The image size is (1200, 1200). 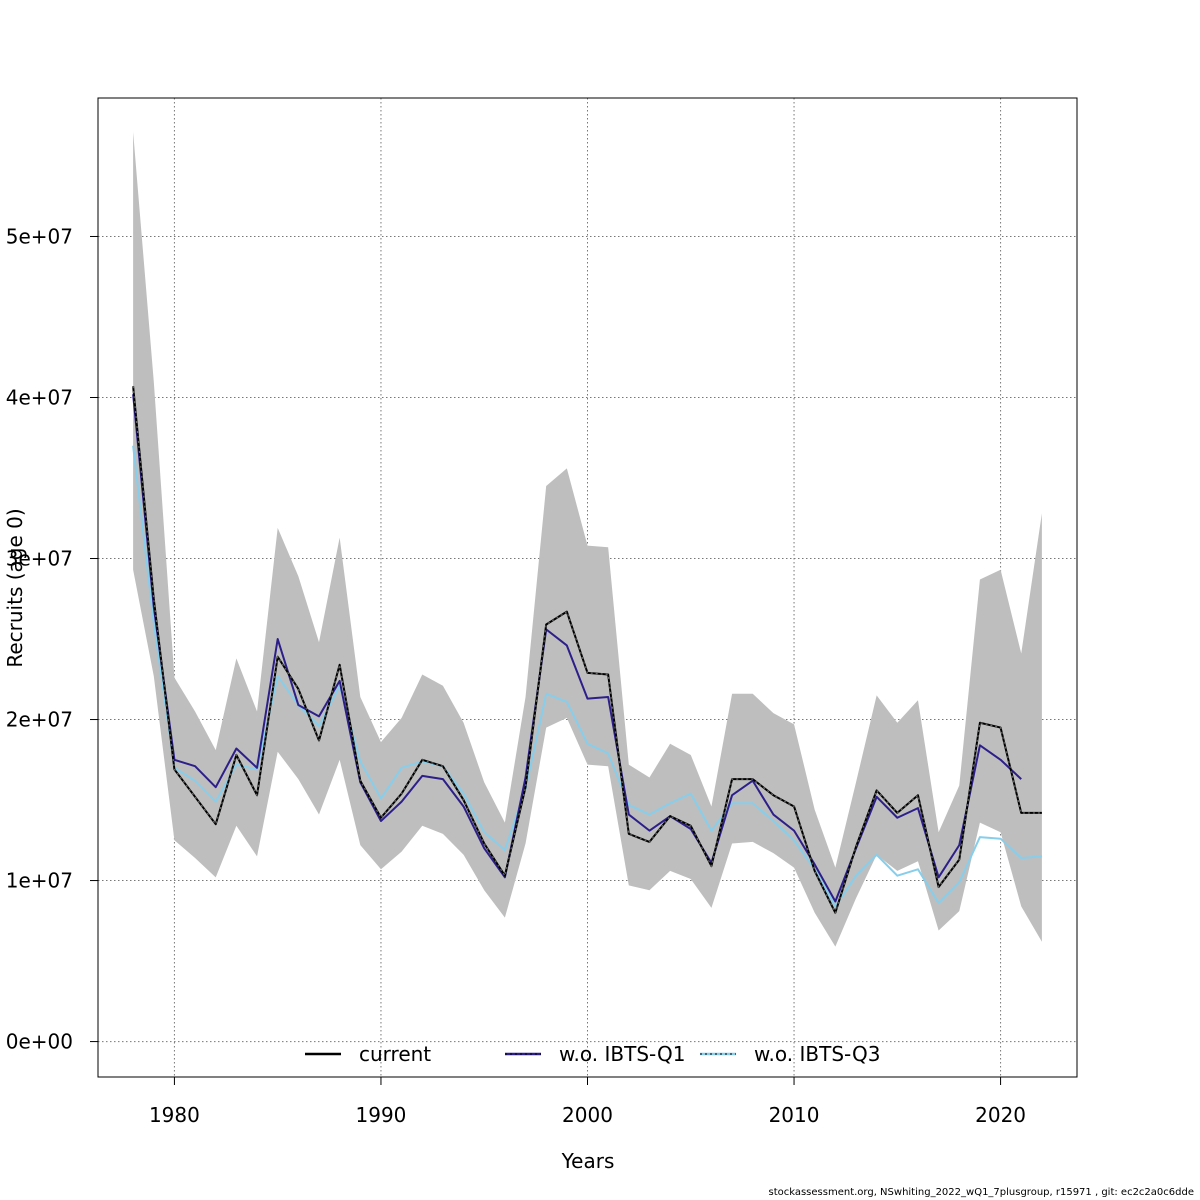 What do you see at coordinates (174, 1115) in the screenshot?
I see `x-tick-label-0: 1980` at bounding box center [174, 1115].